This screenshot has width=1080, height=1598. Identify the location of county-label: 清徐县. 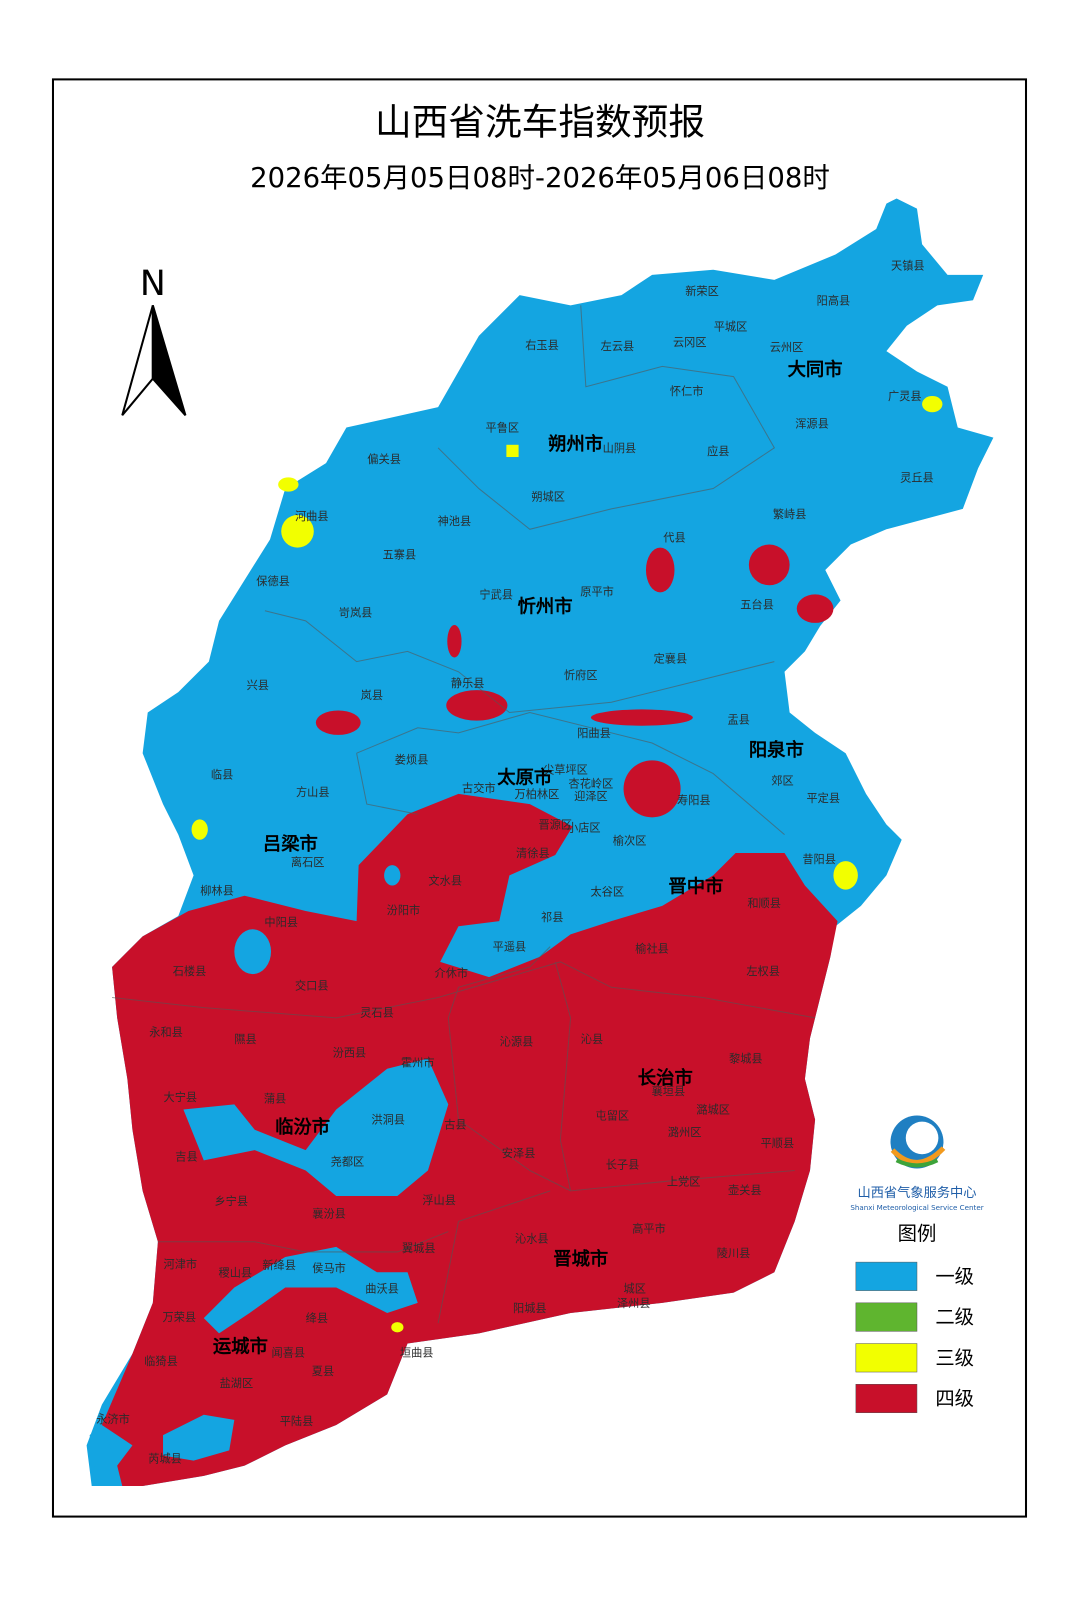
(533, 853).